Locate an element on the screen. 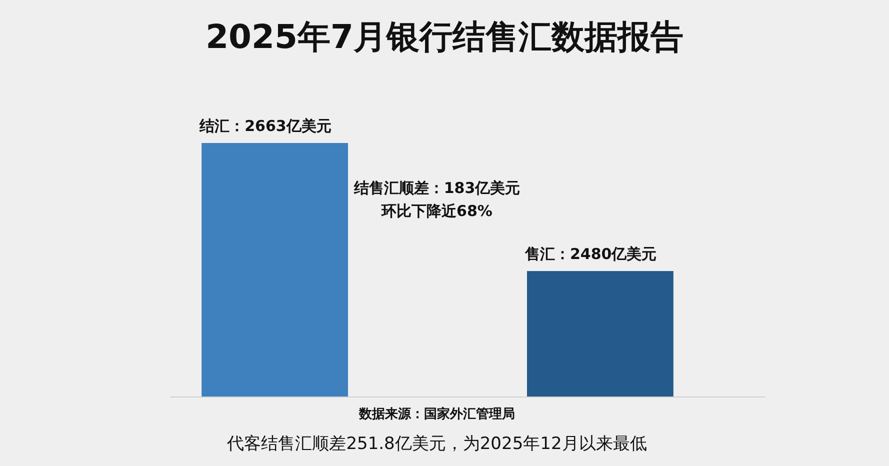  source-note: 数据来源：国家外汇管理局 is located at coordinates (436, 414).